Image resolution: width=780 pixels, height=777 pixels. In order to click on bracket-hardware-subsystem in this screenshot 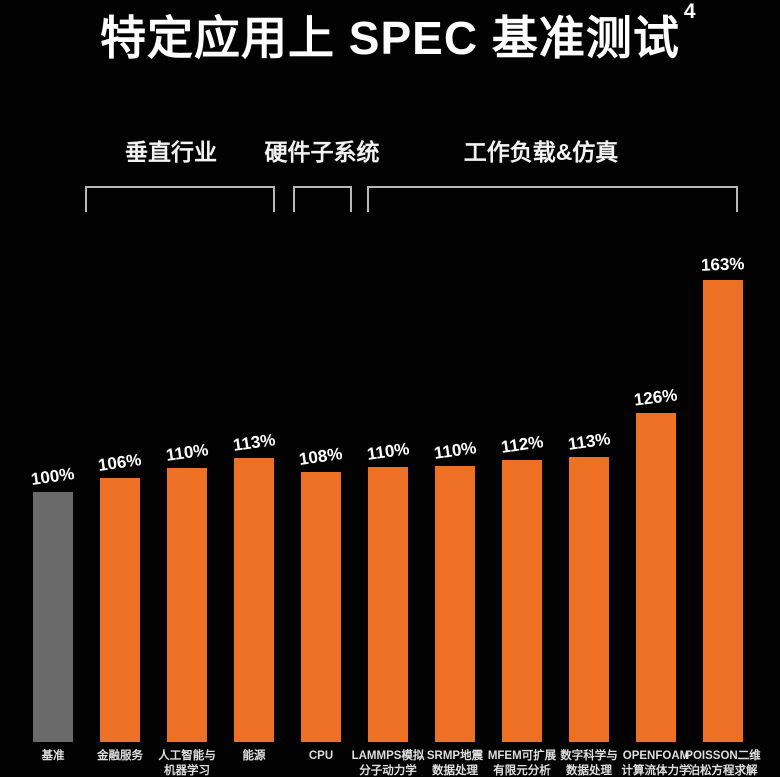, I will do `click(322, 199)`.